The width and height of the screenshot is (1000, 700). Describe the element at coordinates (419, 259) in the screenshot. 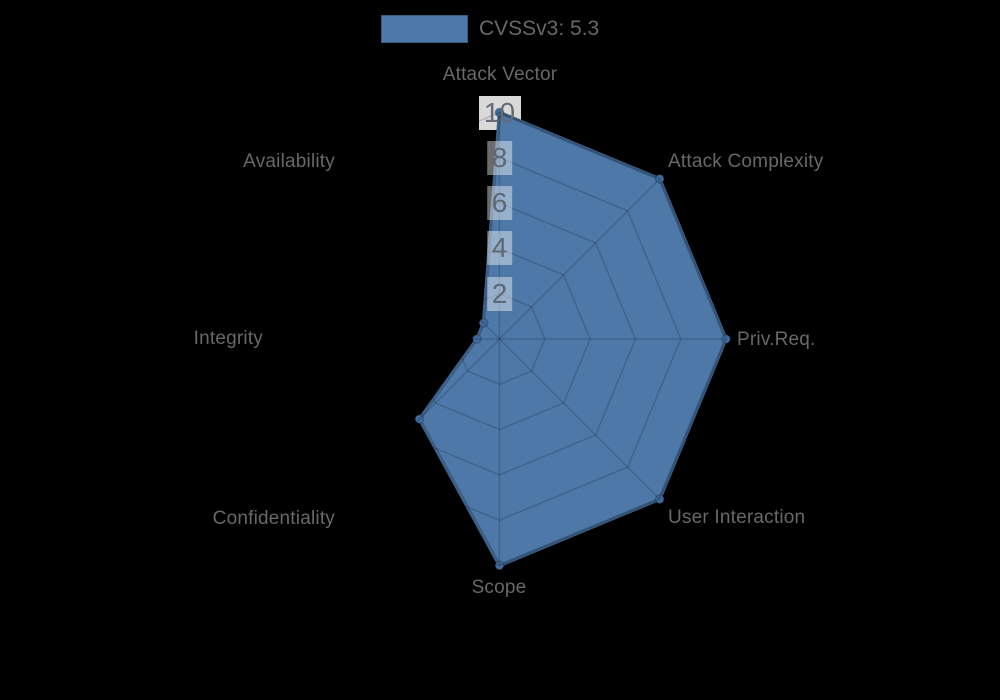

I see `grid-angle-line-availability` at that location.